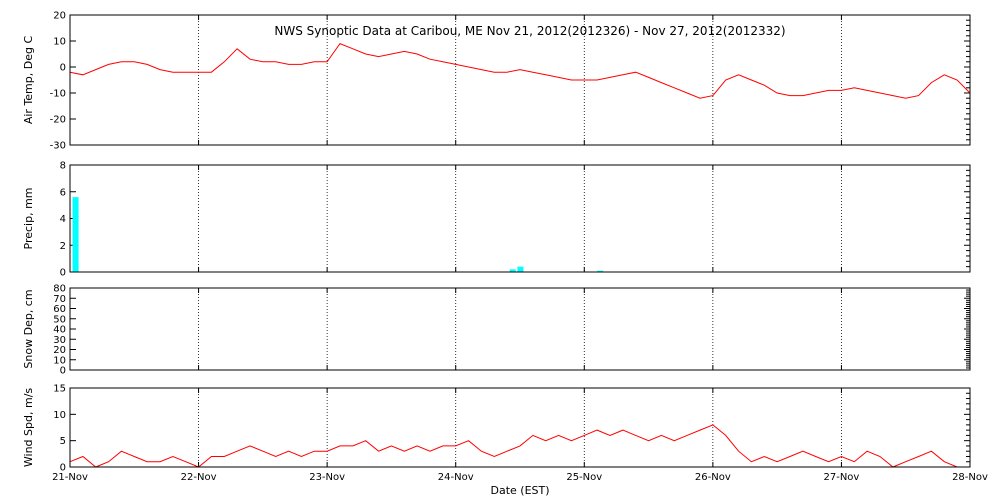 The width and height of the screenshot is (1000, 500). I want to click on y-tick-label: 5, so click(63, 441).